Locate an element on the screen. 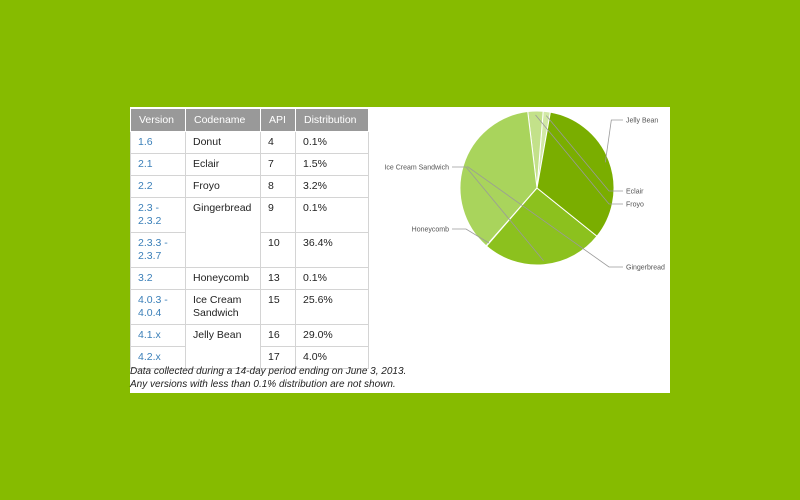 This screenshot has width=800, height=500. pie-label-honeycomb: Honeycomb is located at coordinates (430, 230).